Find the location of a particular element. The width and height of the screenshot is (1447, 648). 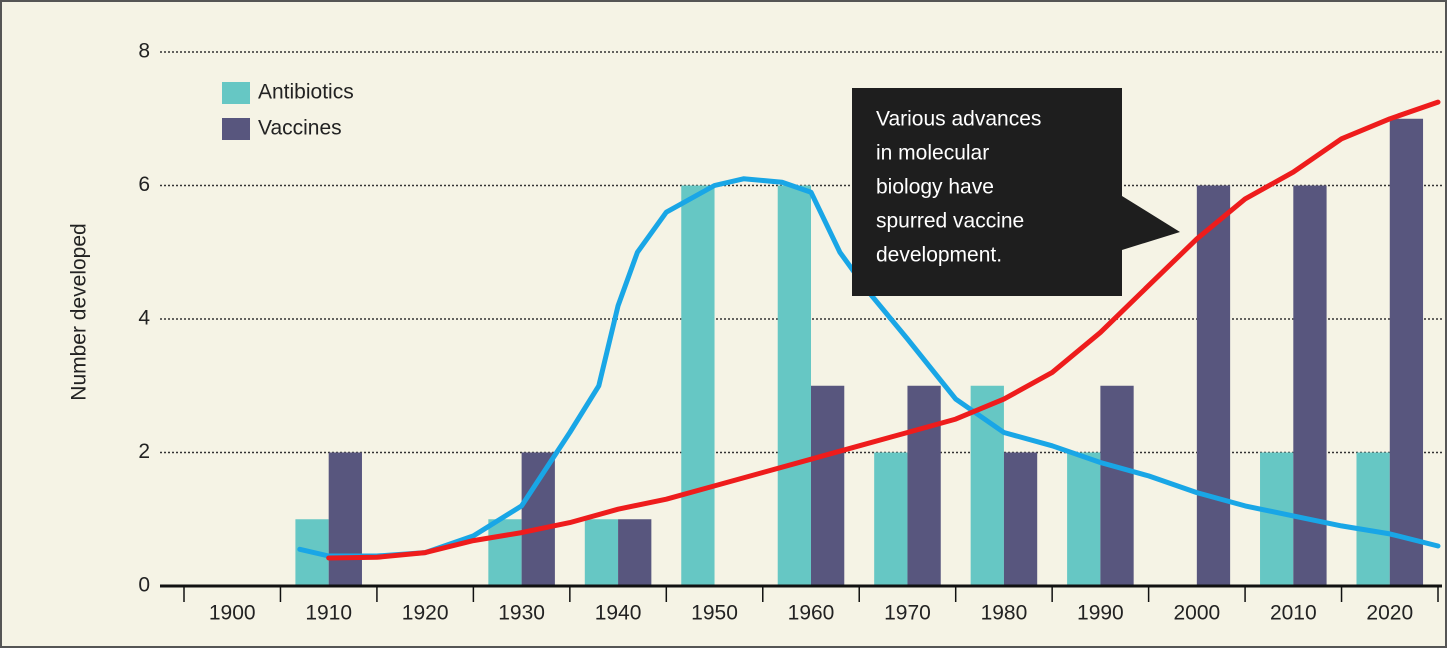

x-tick-label: 1940 is located at coordinates (618, 613).